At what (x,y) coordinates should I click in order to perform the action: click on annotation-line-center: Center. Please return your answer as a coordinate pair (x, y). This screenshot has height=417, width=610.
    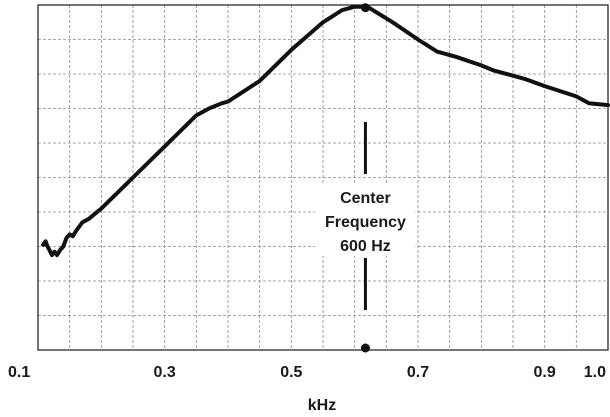
    Looking at the image, I should click on (365, 198).